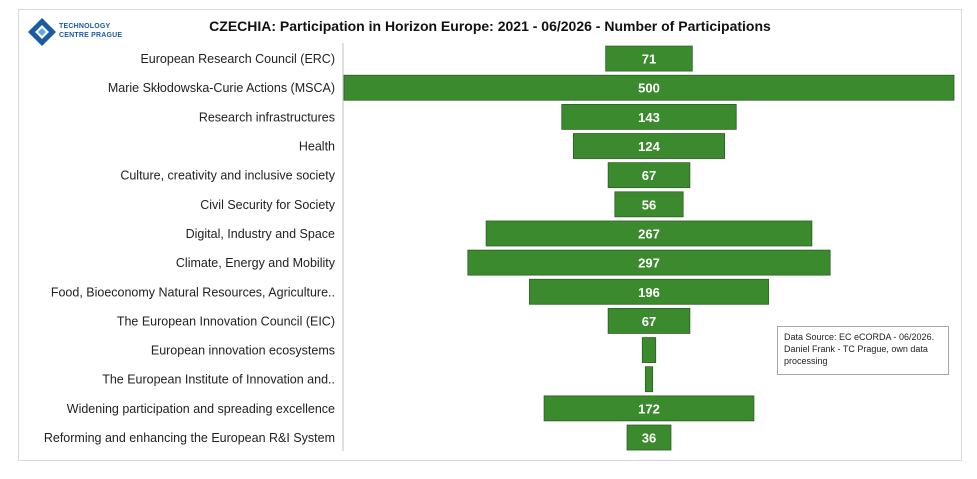 The height and width of the screenshot is (479, 977). I want to click on logo-line-1: TECHNOLOGY, so click(85, 26).